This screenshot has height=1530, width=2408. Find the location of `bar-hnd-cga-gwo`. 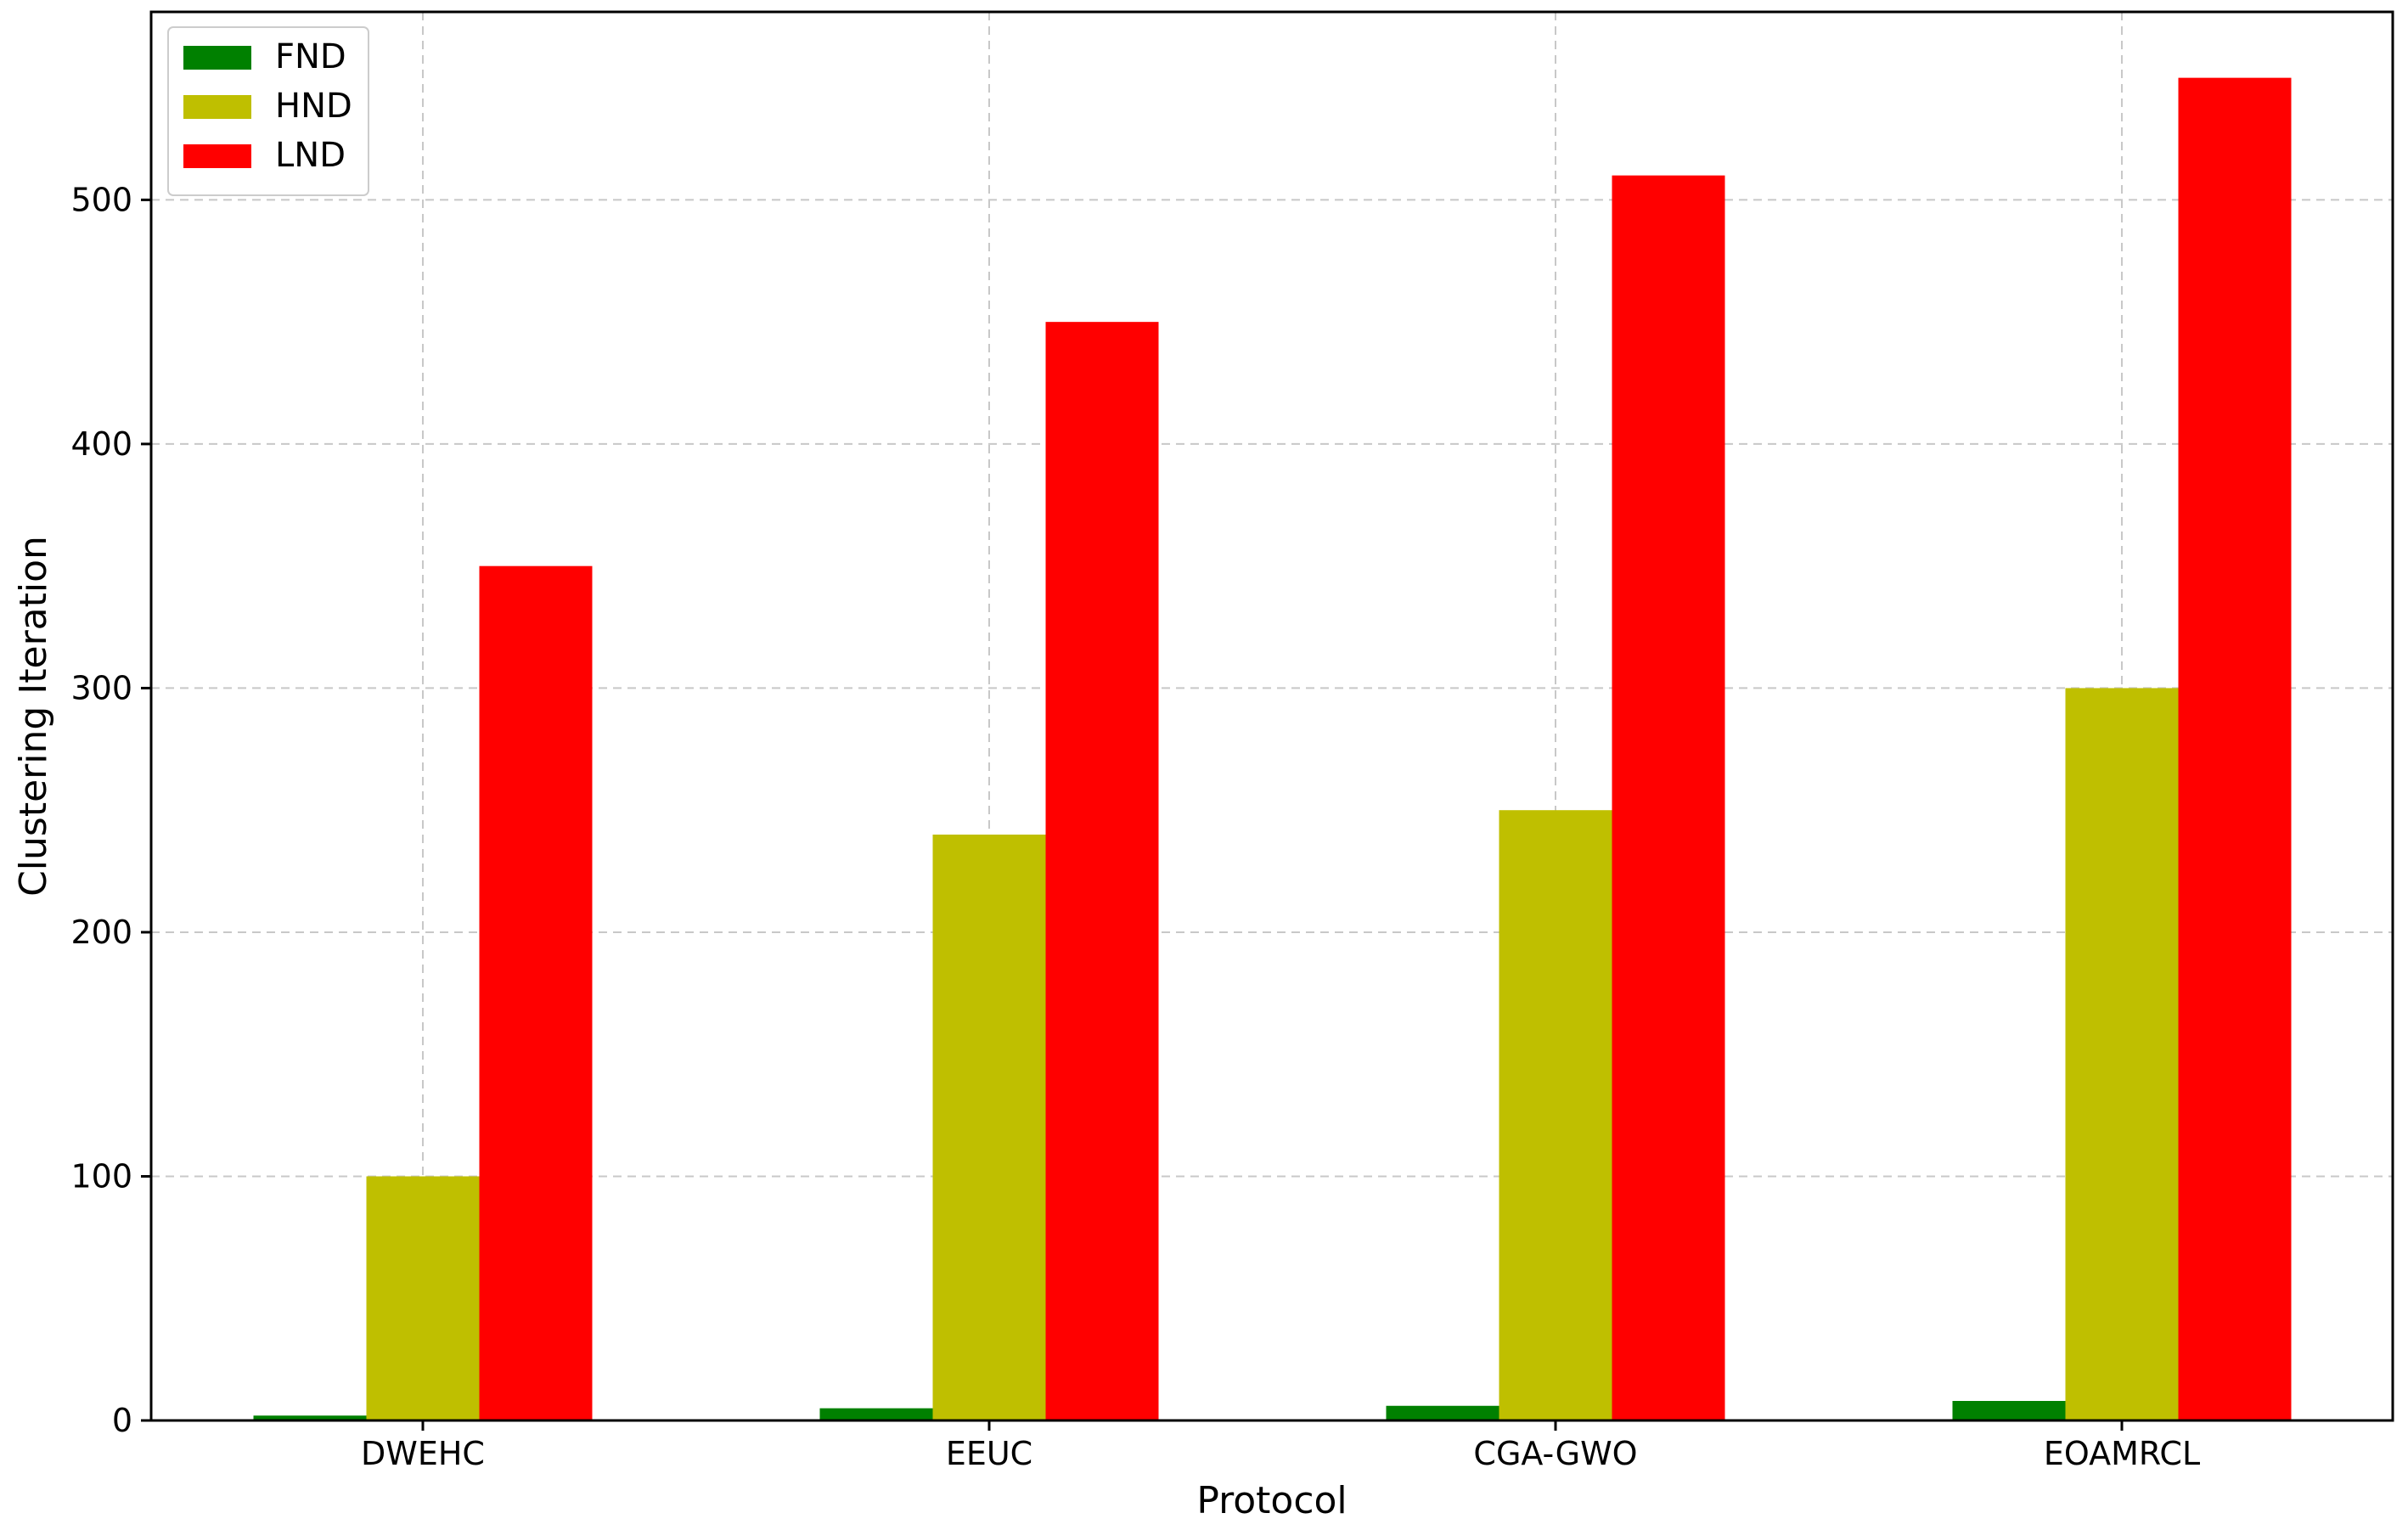

bar-hnd-cga-gwo is located at coordinates (1555, 1115).